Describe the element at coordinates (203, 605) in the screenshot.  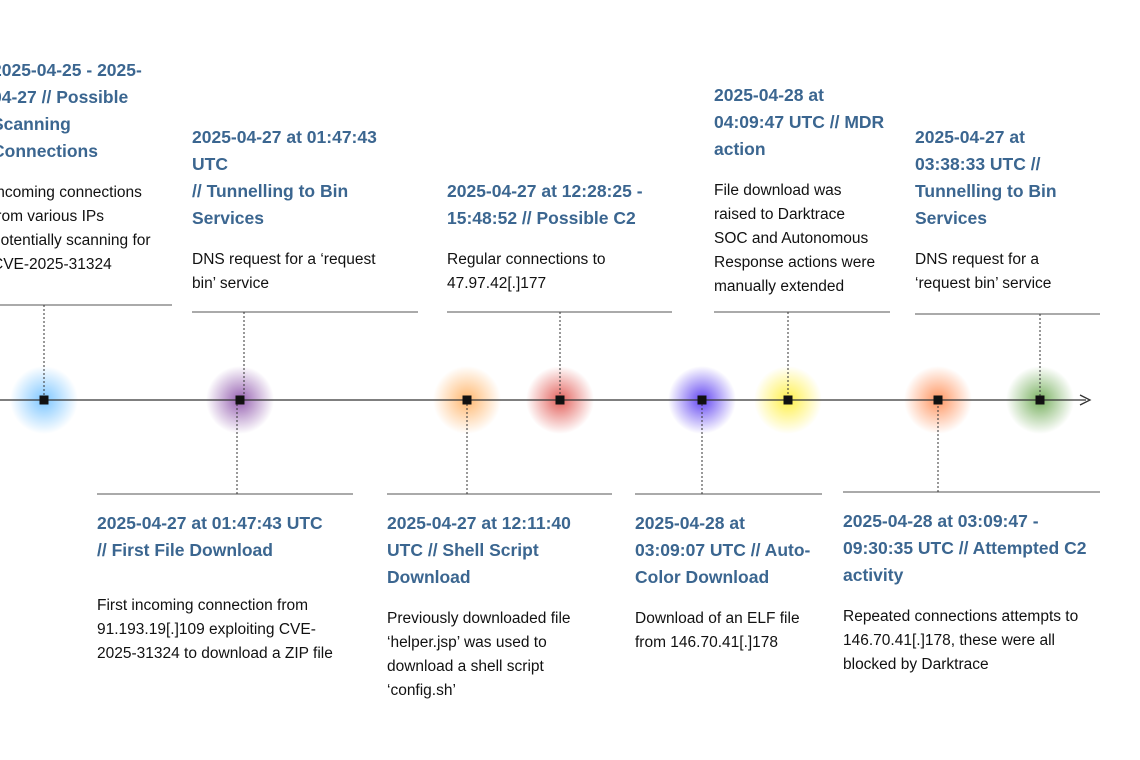
I see `description-line: First incoming connection from` at that location.